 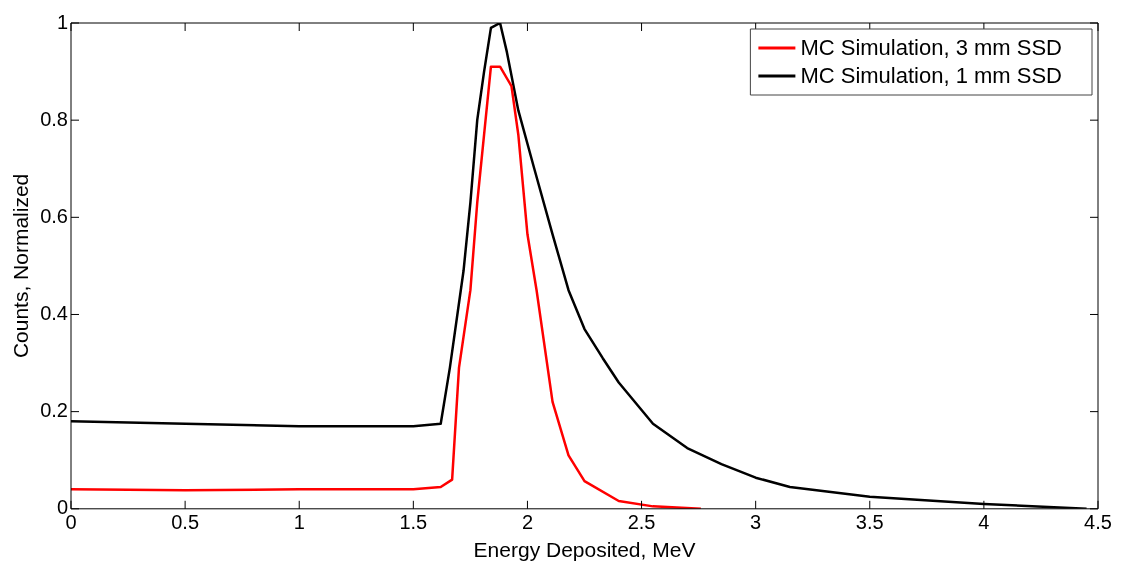 What do you see at coordinates (54, 410) in the screenshot?
I see `y-tick-label: 0.2` at bounding box center [54, 410].